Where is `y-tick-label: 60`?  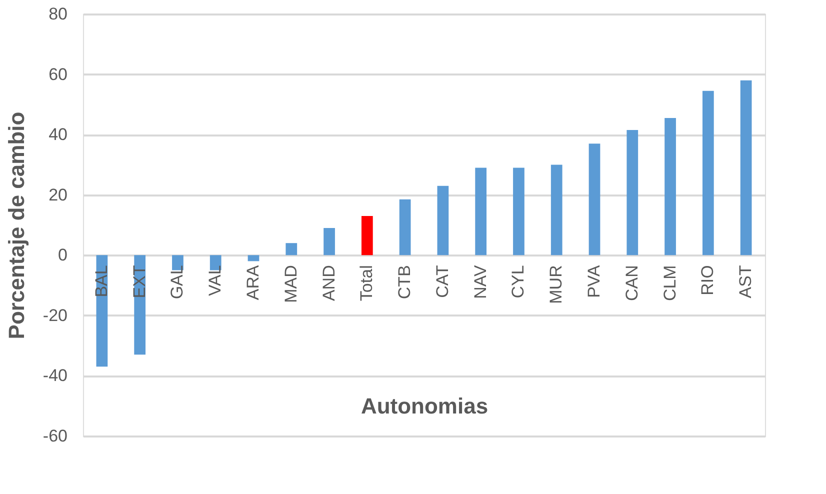 y-tick-label: 60 is located at coordinates (58, 74).